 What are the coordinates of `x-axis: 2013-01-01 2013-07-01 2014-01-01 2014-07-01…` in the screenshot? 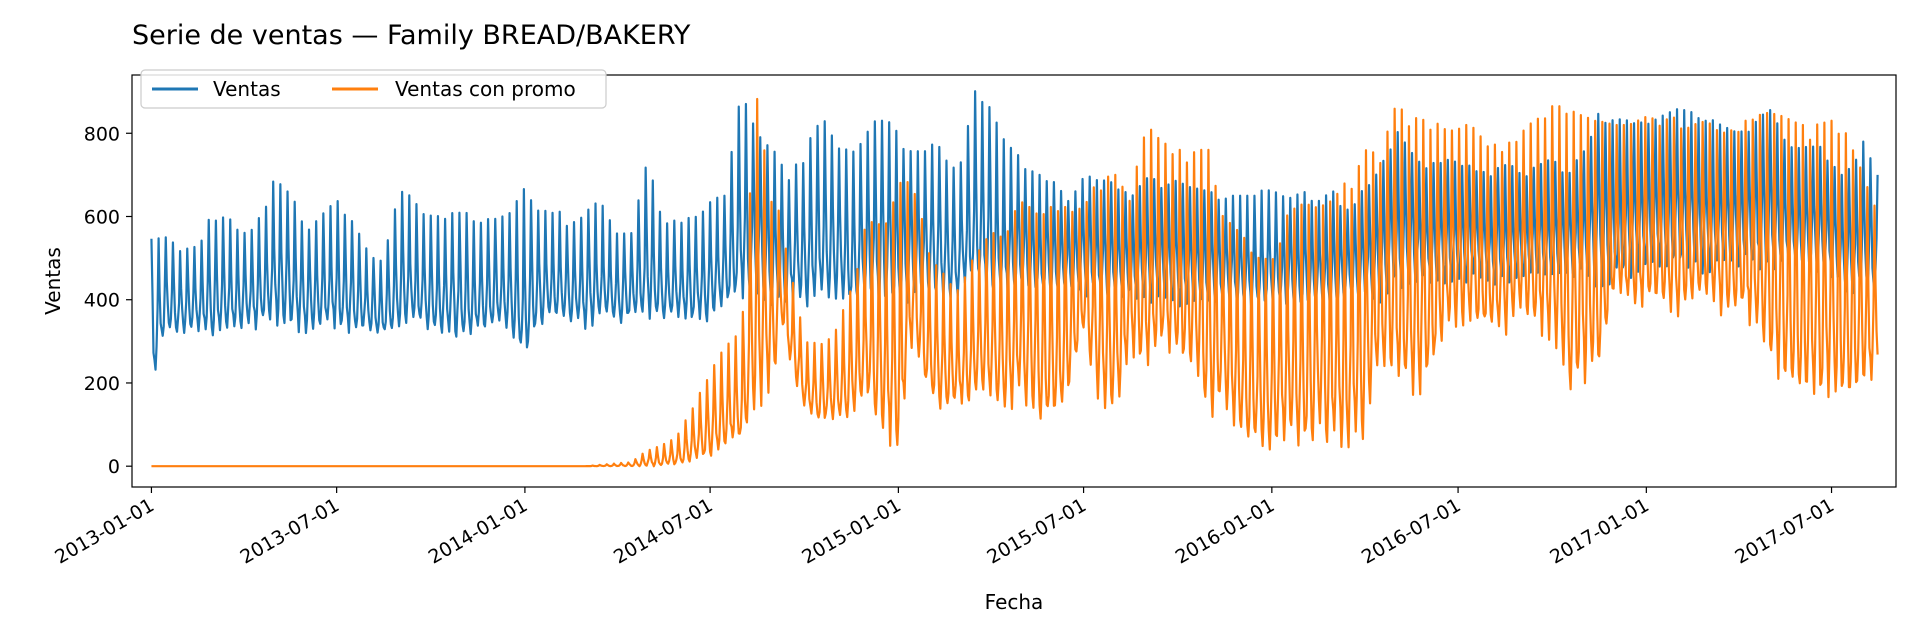 It's located at (944, 528).